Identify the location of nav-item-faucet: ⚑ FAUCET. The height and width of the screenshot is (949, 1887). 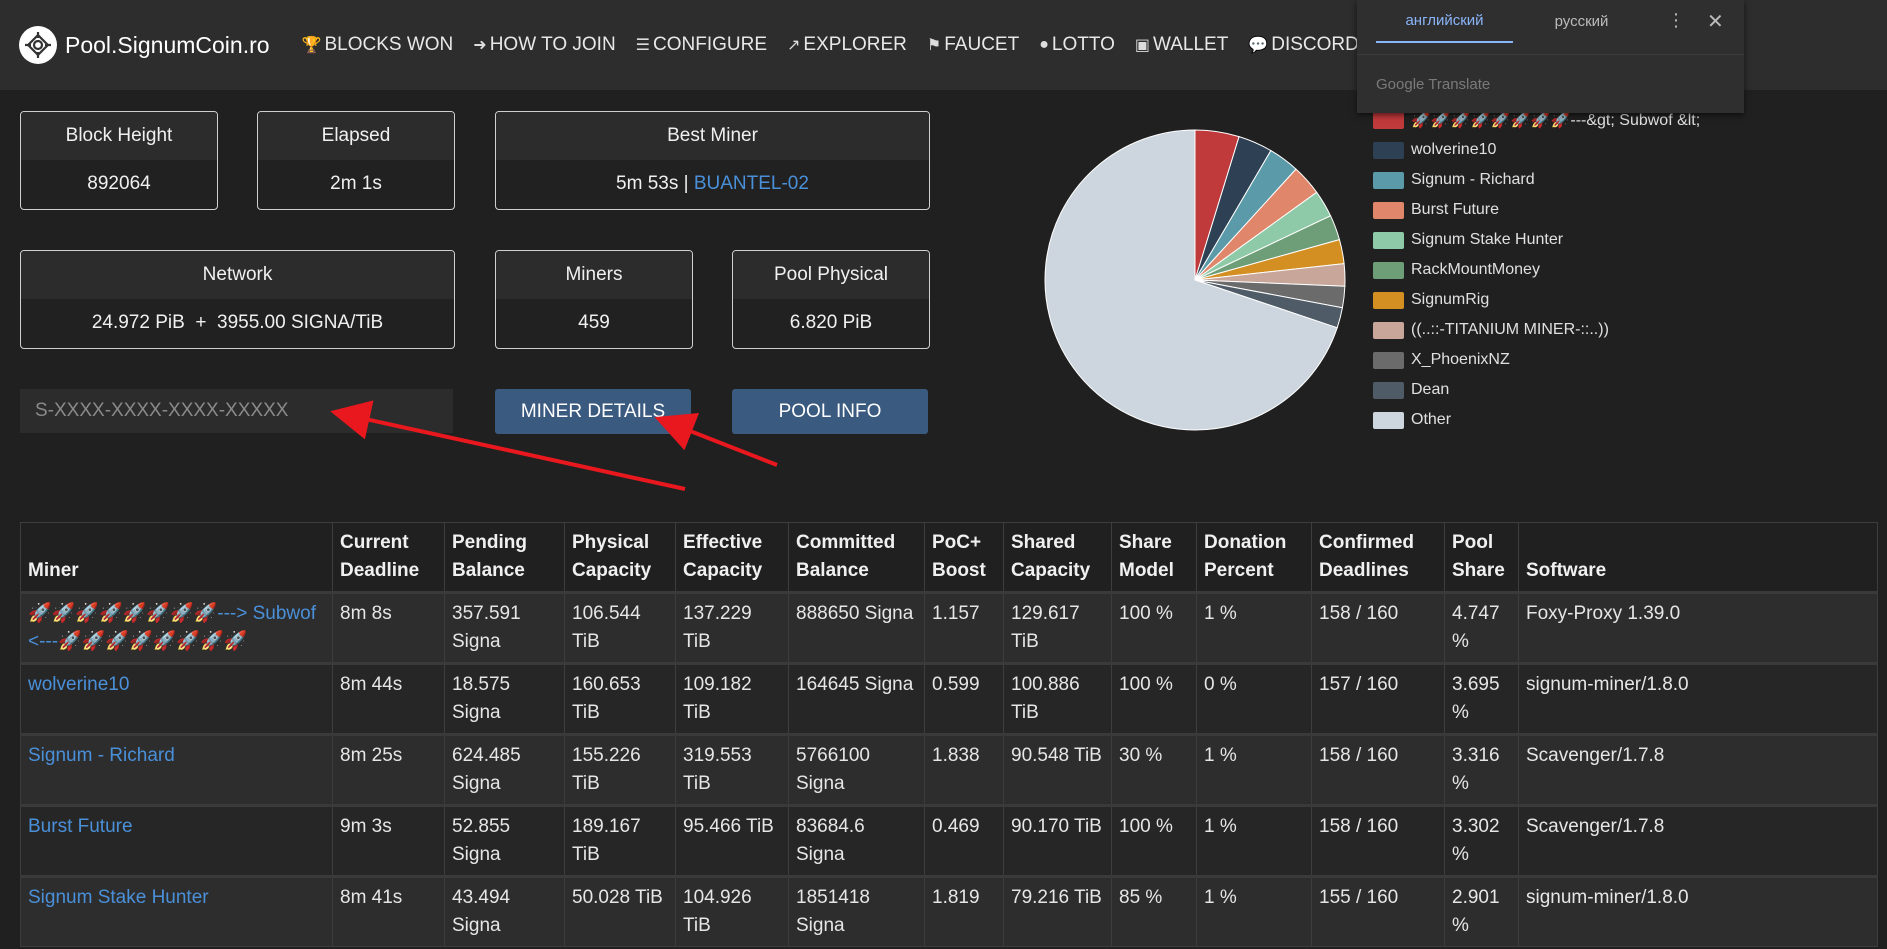
(973, 45).